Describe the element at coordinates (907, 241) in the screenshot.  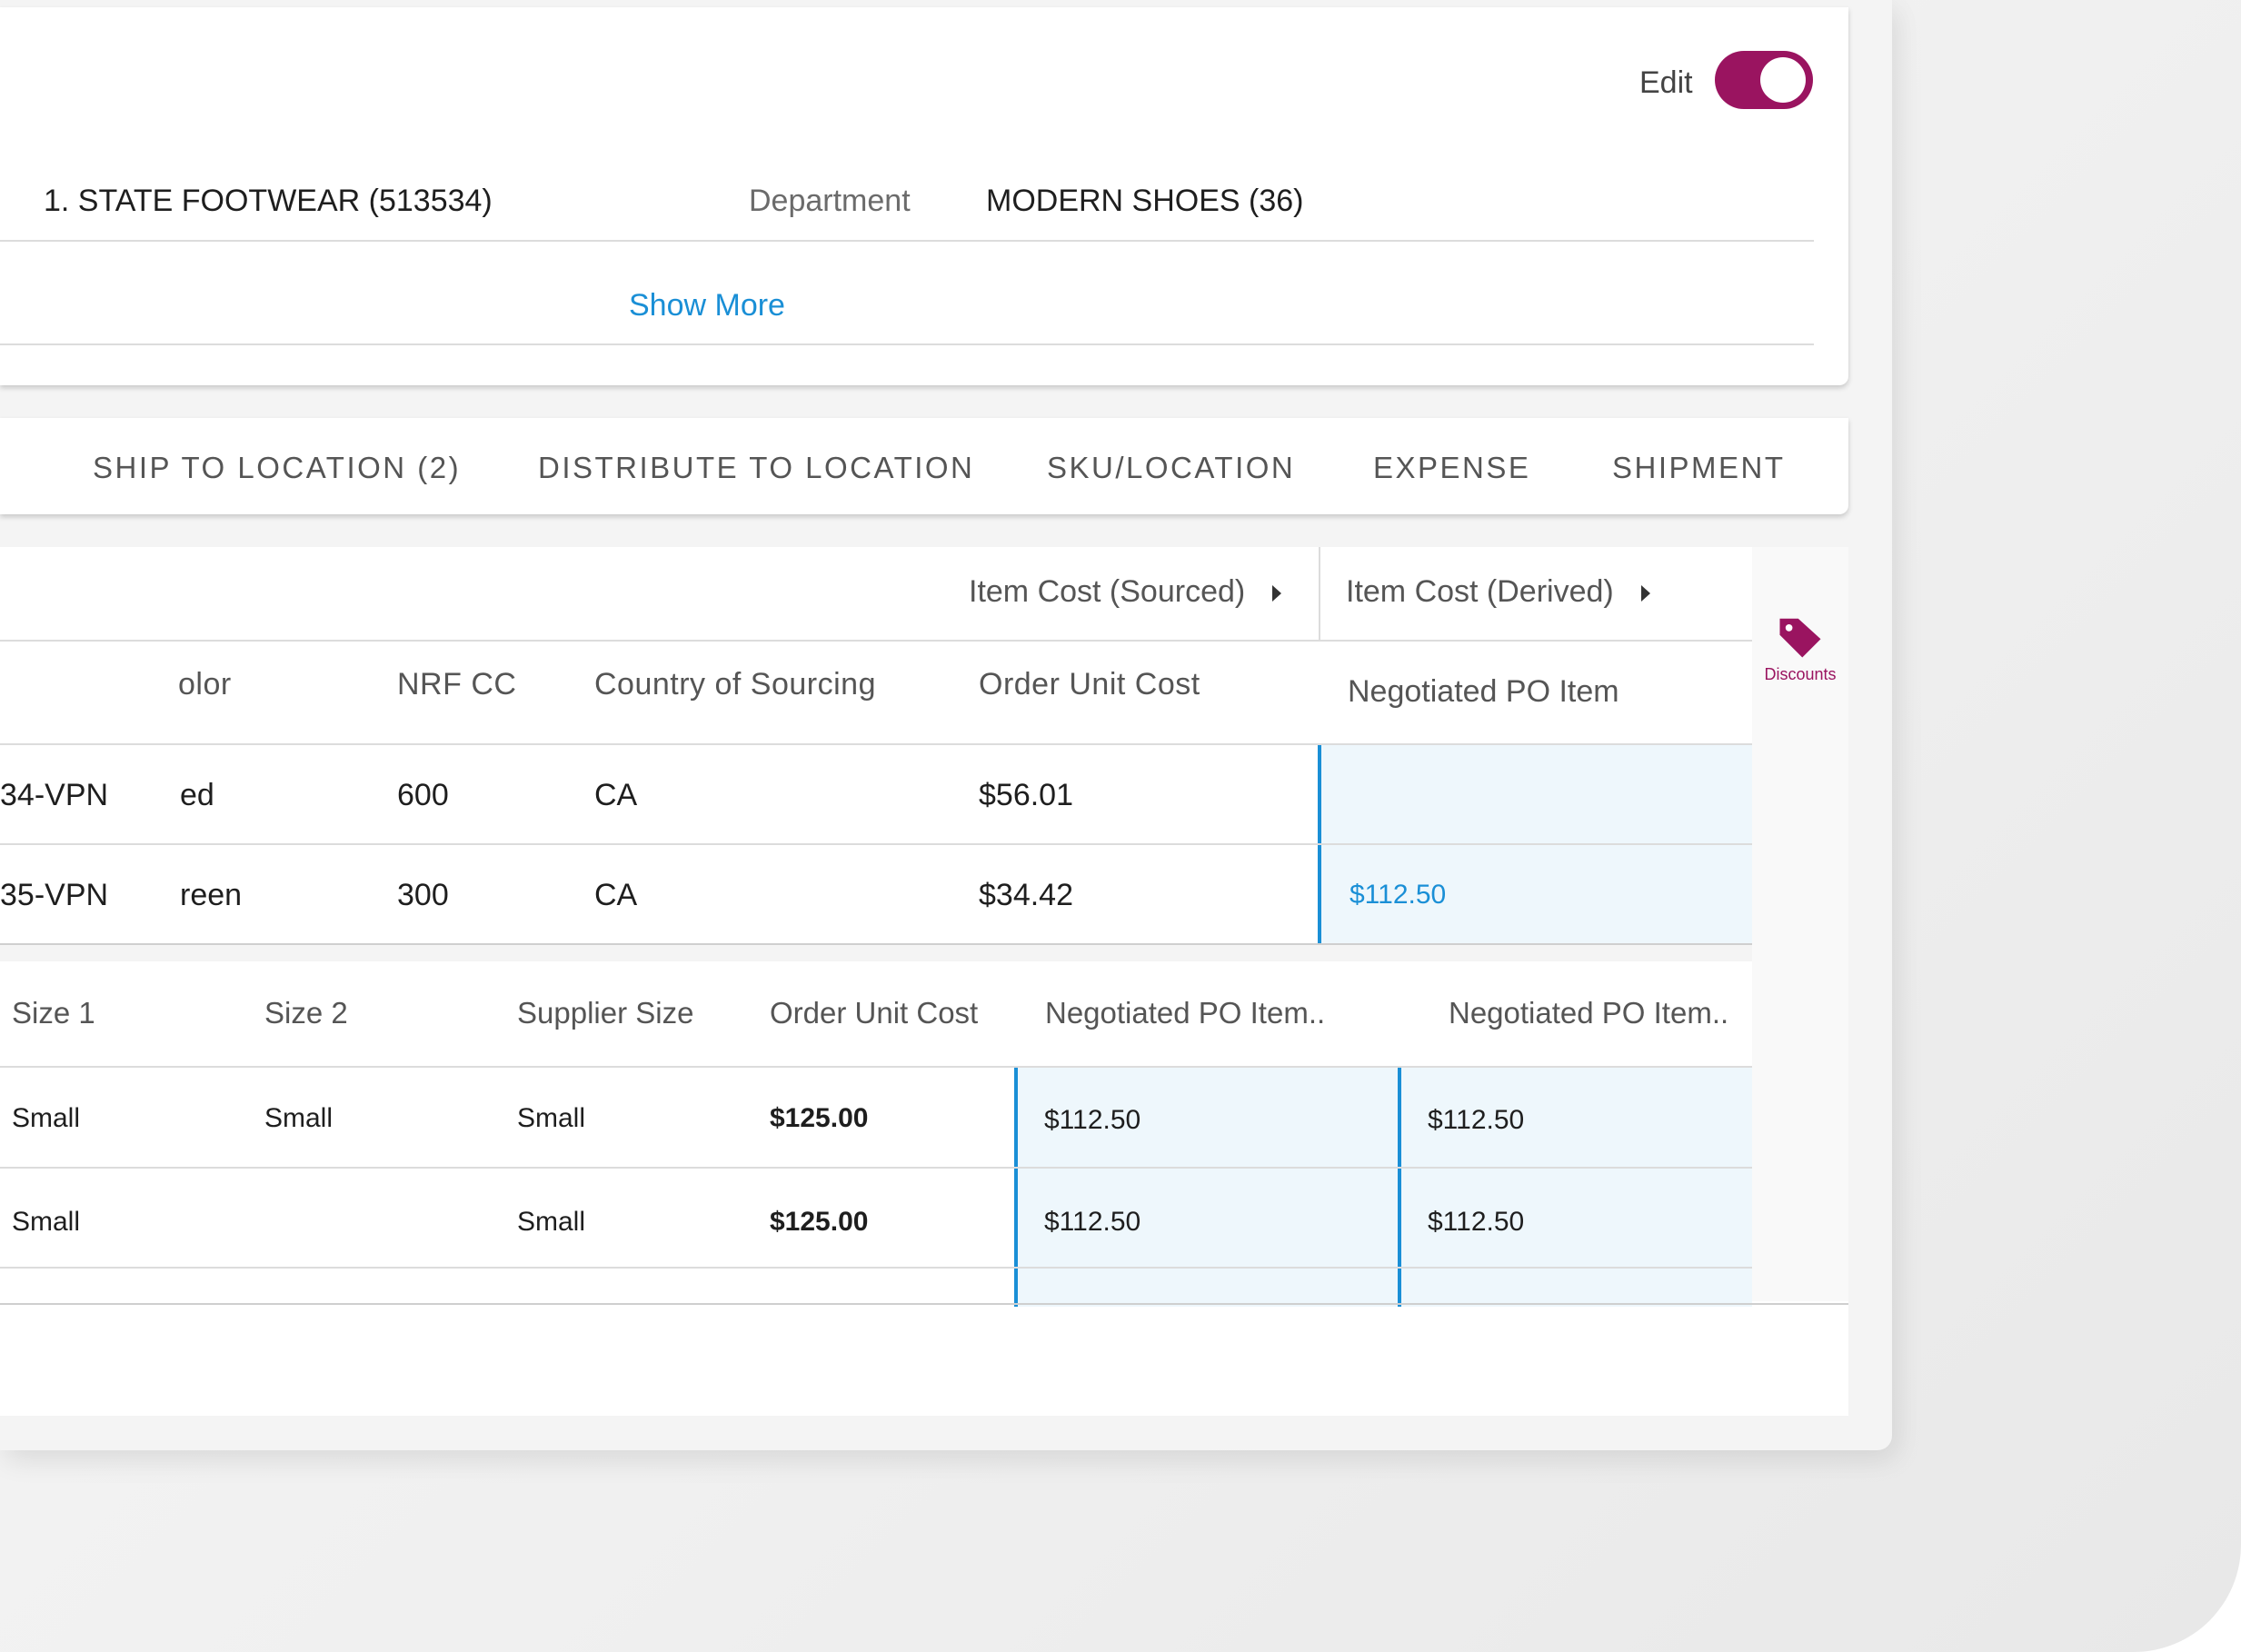
I see `header-divider` at that location.